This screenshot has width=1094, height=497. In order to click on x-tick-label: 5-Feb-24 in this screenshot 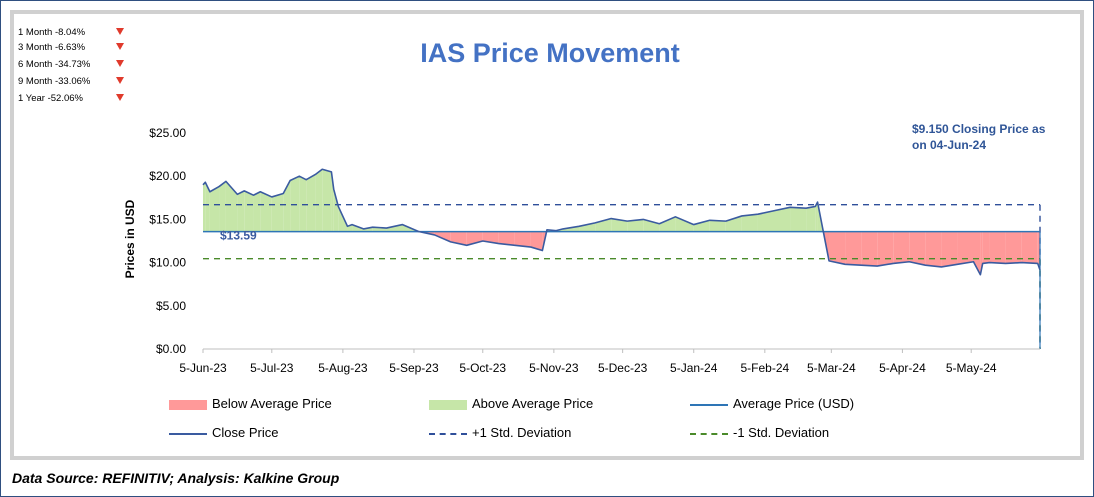, I will do `click(764, 368)`.